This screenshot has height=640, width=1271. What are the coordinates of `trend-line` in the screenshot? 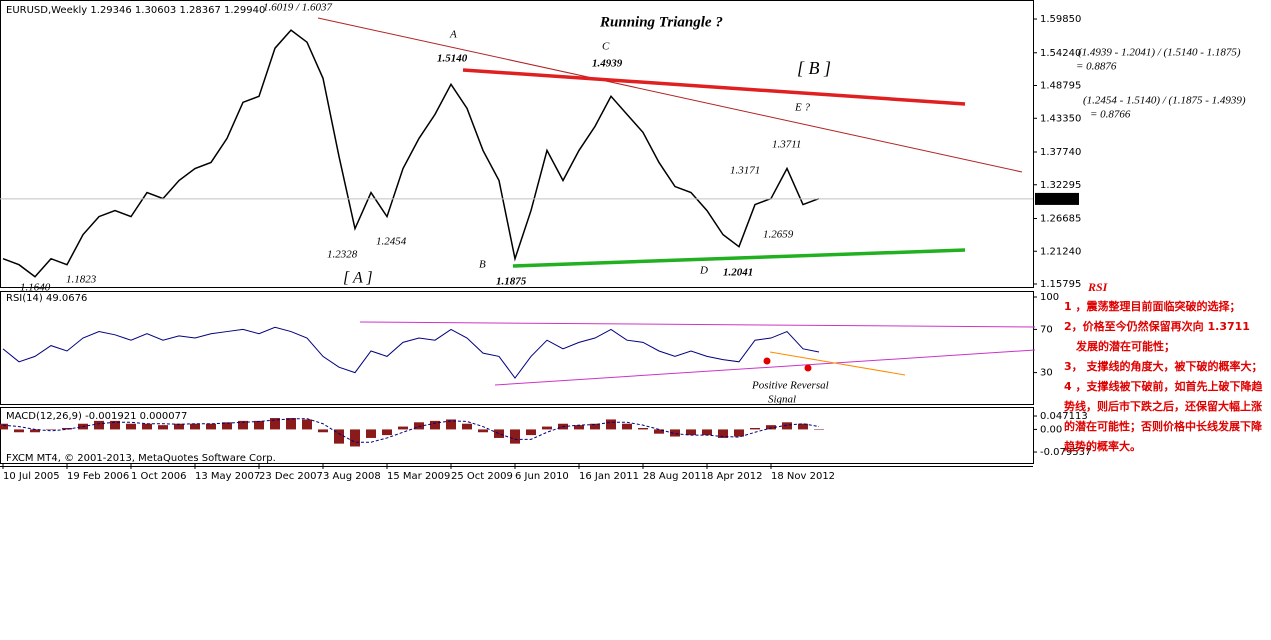 It's located at (670, 95).